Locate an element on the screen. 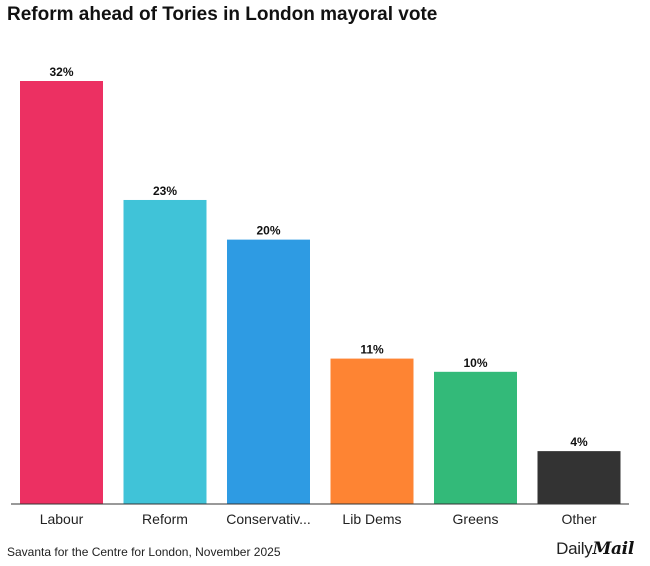 Image resolution: width=650 pixels, height=566 pixels. value-label-5: 4% is located at coordinates (579, 442).